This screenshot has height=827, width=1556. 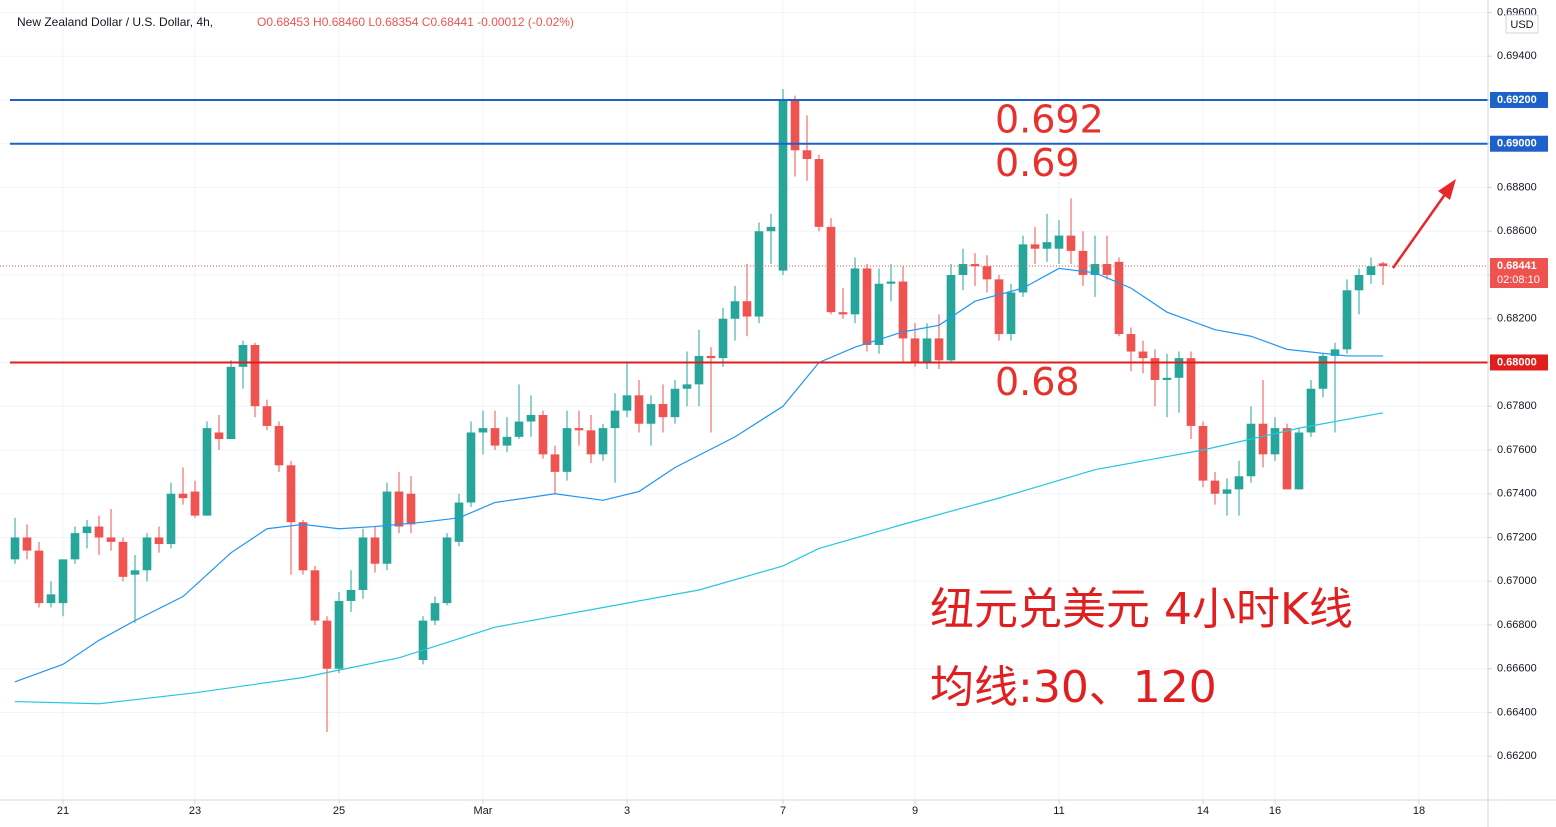 What do you see at coordinates (1517, 144) in the screenshot?
I see `level-label: 0.69000` at bounding box center [1517, 144].